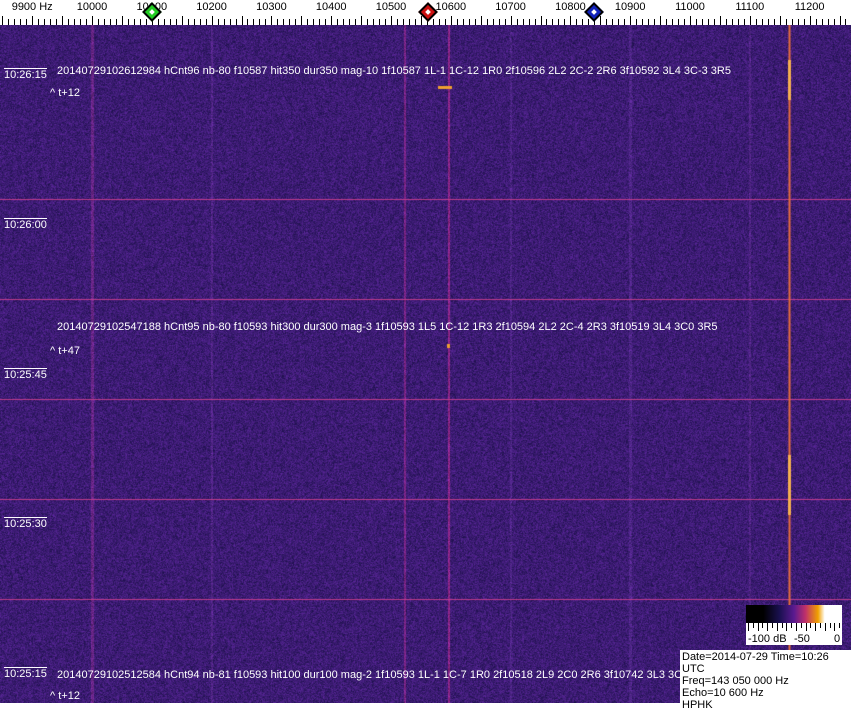  Describe the element at coordinates (630, 7) in the screenshot. I see `frequency-label: 10900` at that location.